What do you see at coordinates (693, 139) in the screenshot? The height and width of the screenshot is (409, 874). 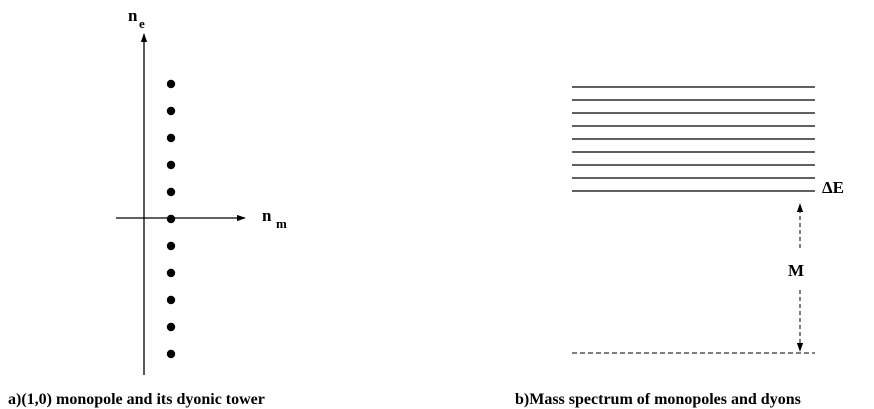 I see `energy-levels` at bounding box center [693, 139].